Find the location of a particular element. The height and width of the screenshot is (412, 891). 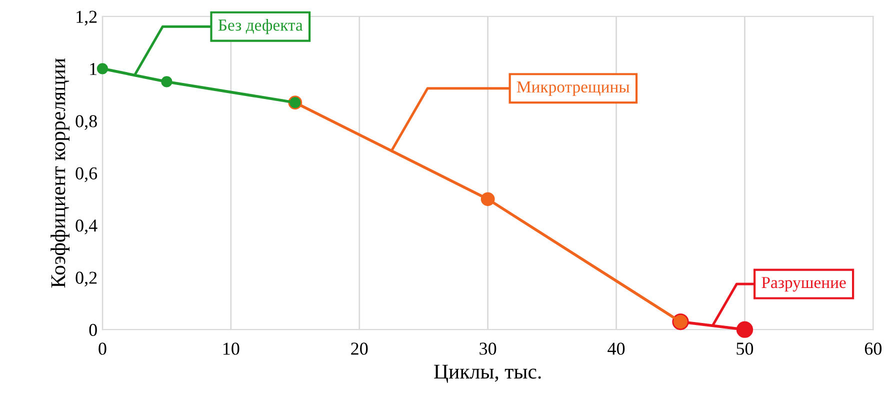

text: Разрушение is located at coordinates (804, 284).